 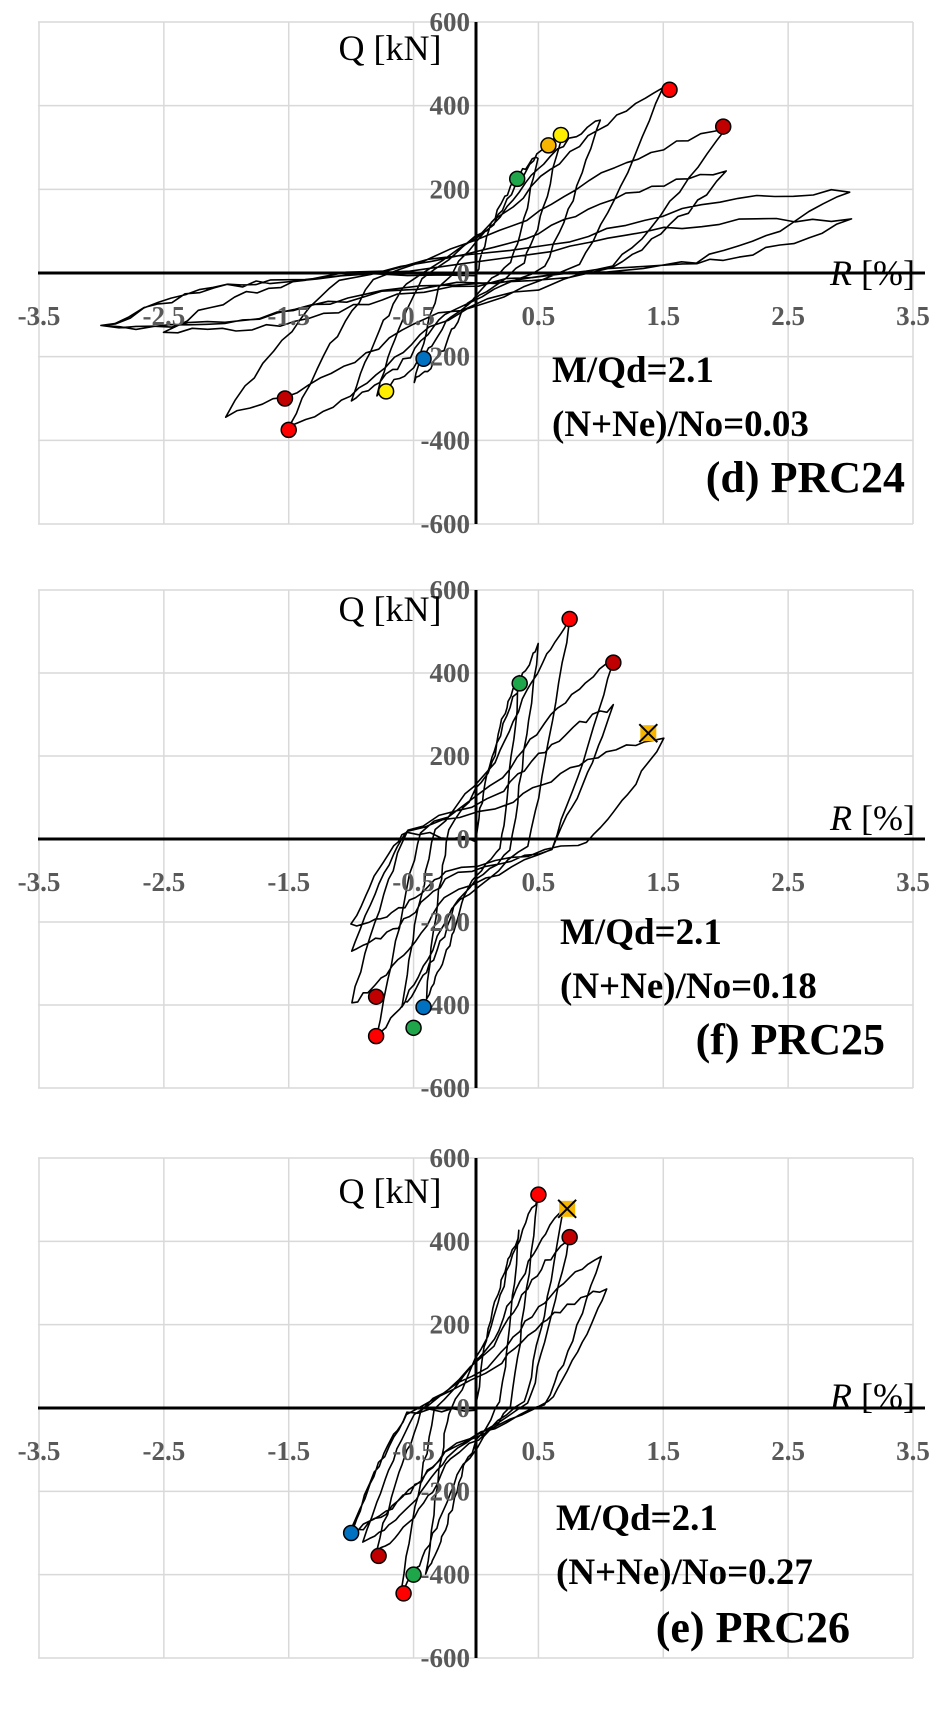 What do you see at coordinates (805, 477) in the screenshot?
I see `chart-title: (d) PRC24` at bounding box center [805, 477].